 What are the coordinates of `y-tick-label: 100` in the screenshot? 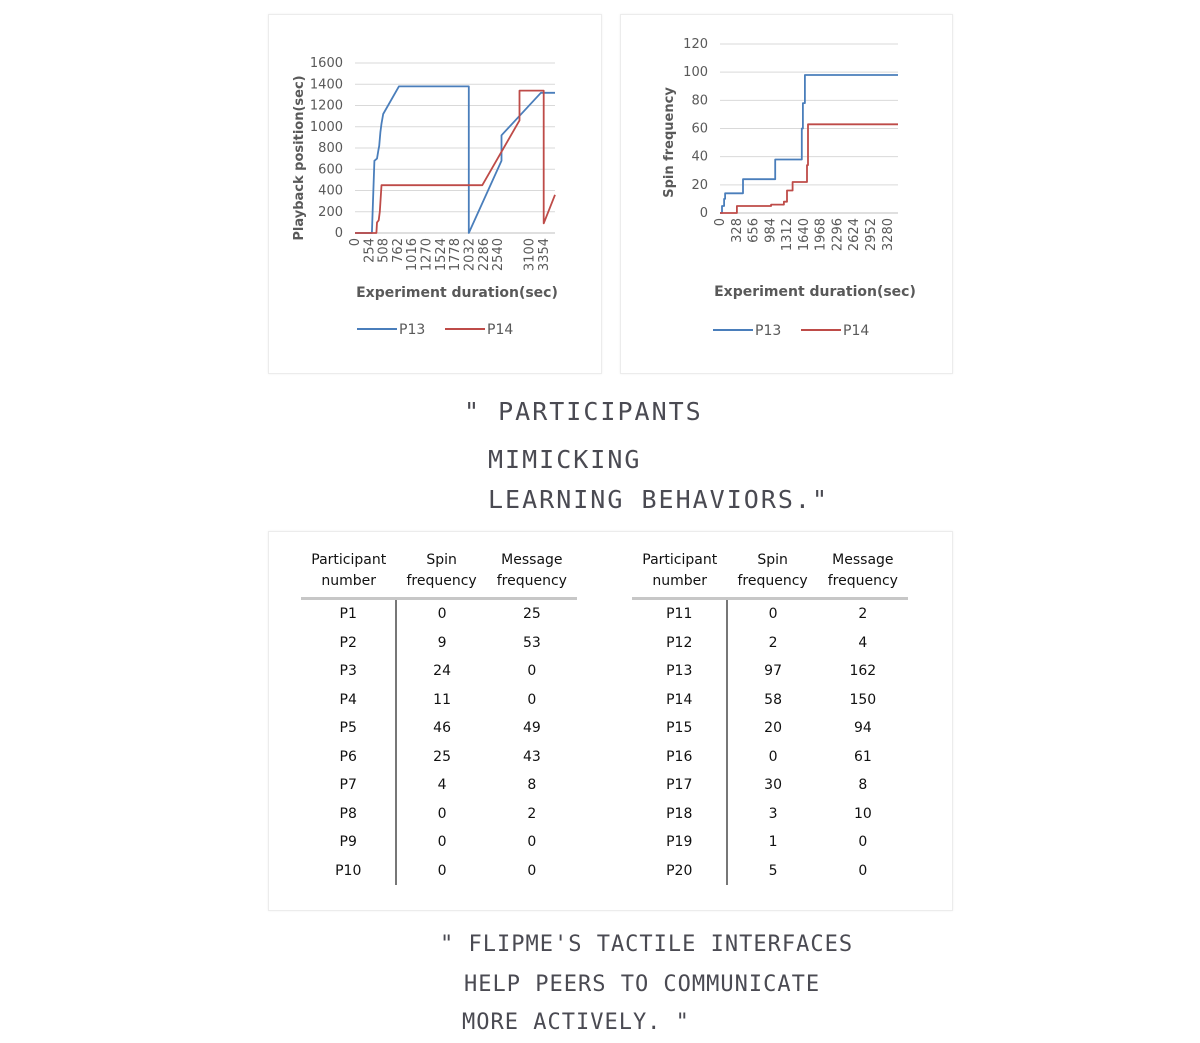 It's located at (695, 72).